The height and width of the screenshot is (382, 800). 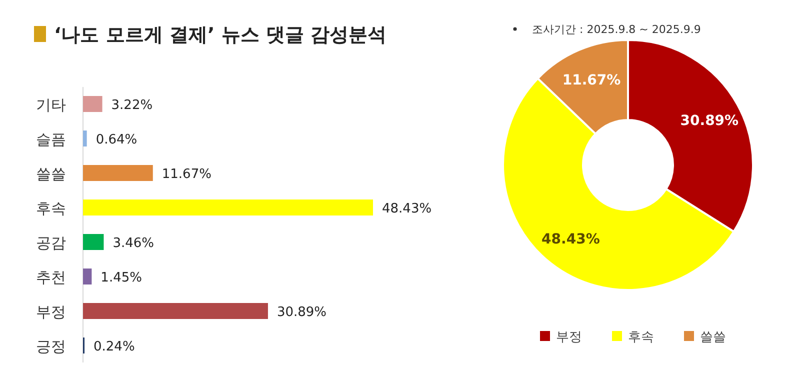 I want to click on data-label: 0.24%, so click(x=114, y=347).